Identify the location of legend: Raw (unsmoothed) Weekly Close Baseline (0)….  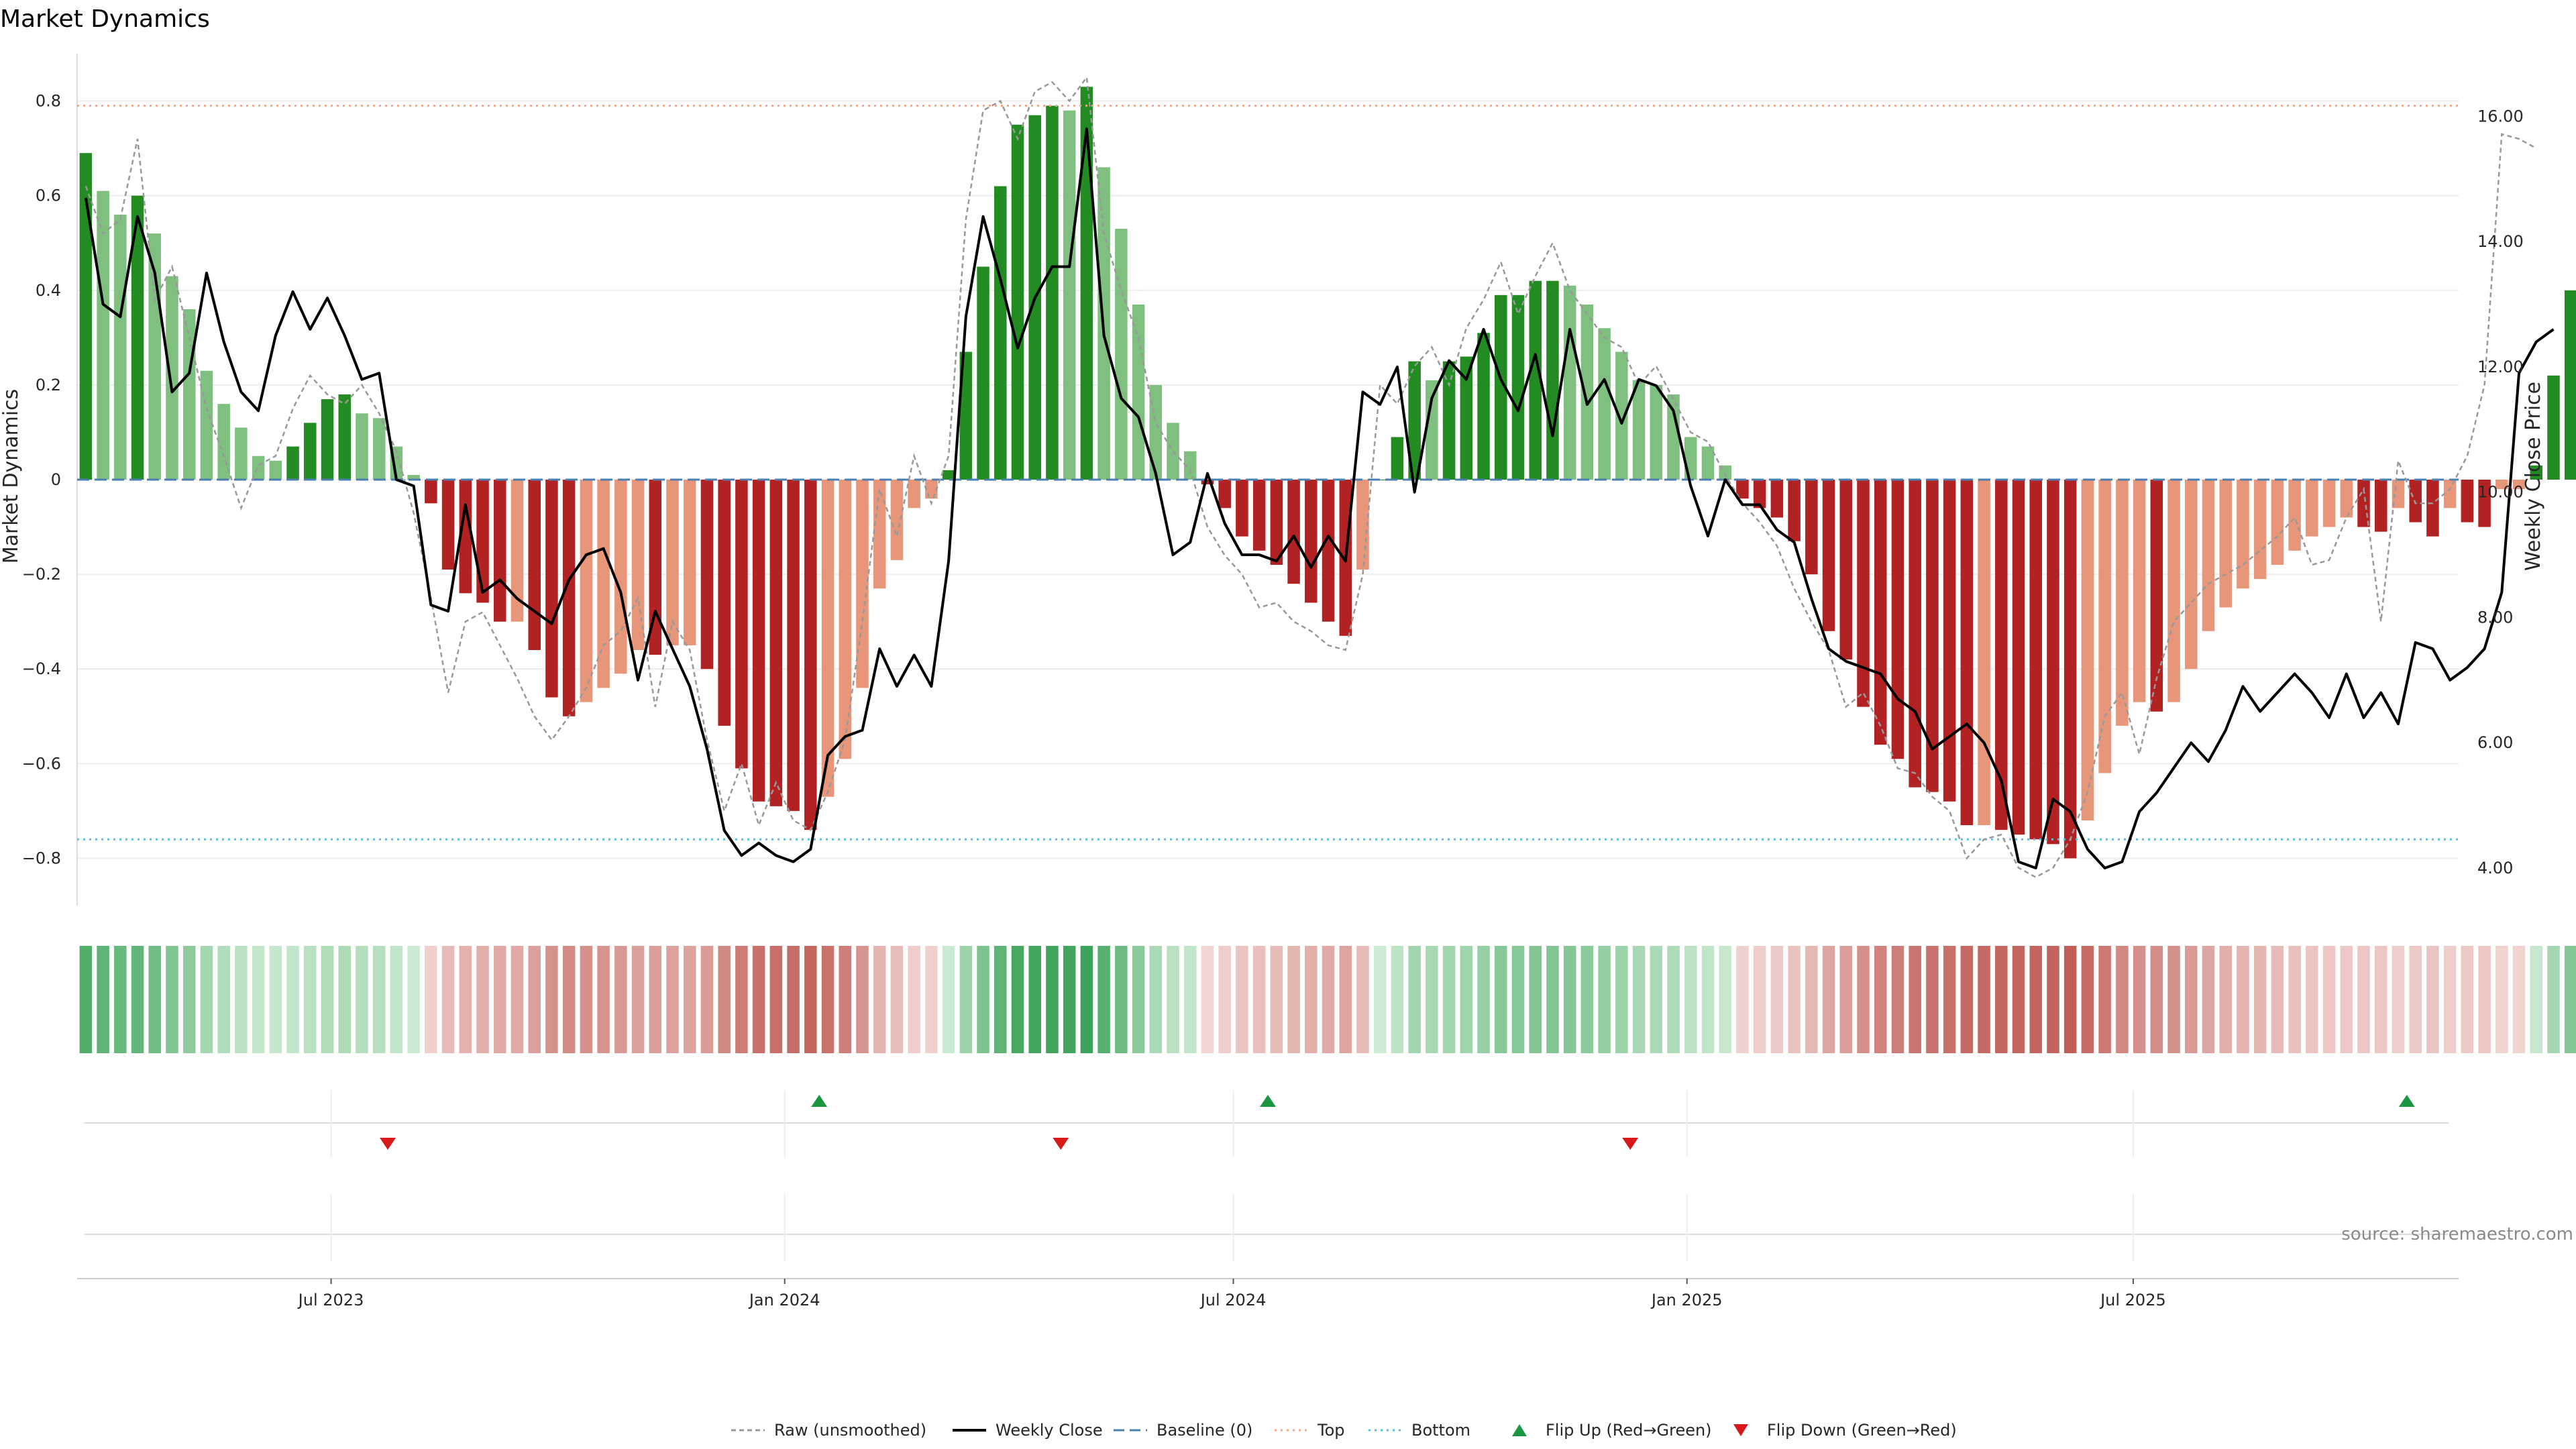
(1344, 1430).